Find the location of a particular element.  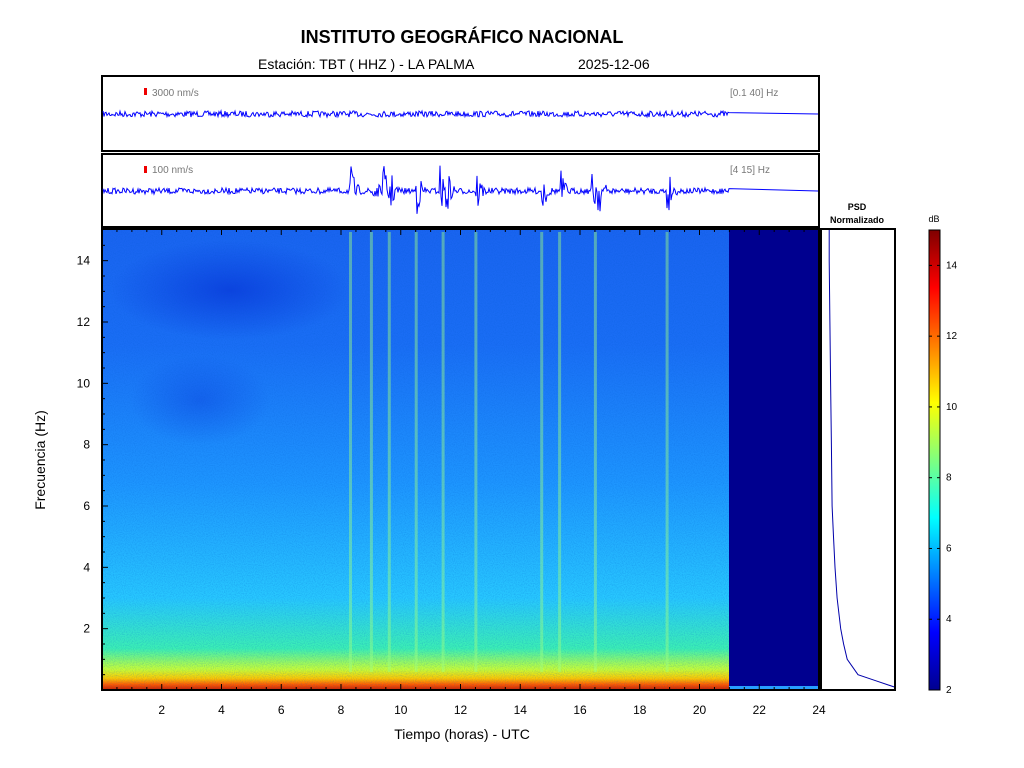

y-tick-label: 14 is located at coordinates (84, 261).